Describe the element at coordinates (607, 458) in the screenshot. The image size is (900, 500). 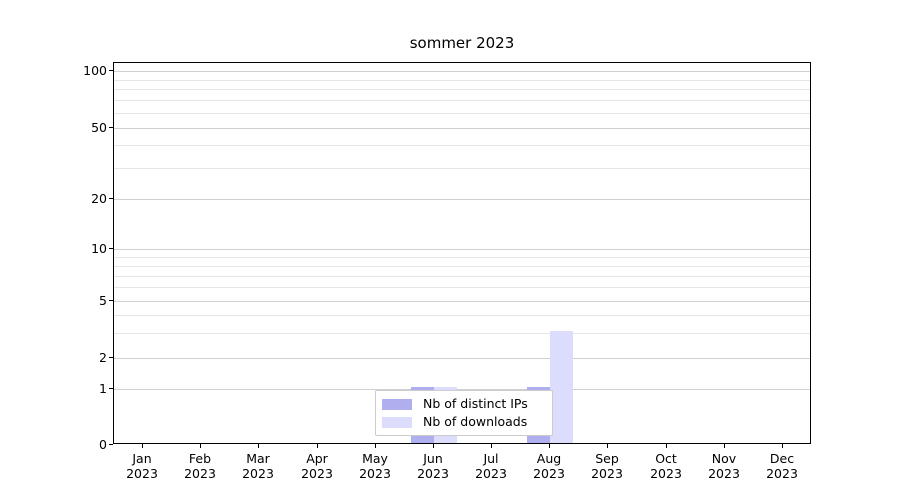
I see `x-axis-month: Sep` at that location.